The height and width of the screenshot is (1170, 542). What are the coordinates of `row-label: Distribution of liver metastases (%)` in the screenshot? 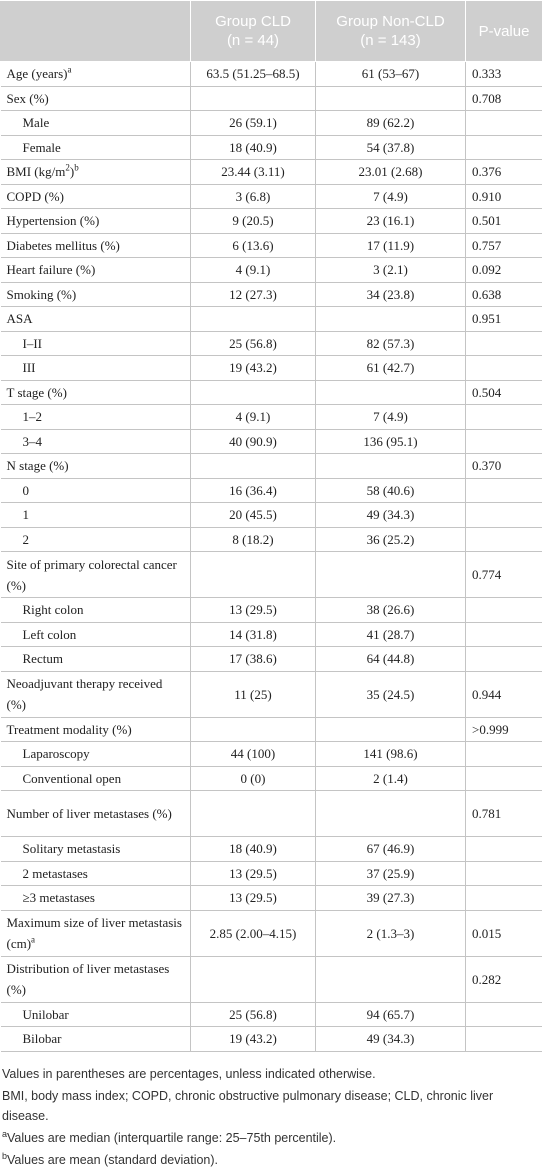 It's located at (95, 979).